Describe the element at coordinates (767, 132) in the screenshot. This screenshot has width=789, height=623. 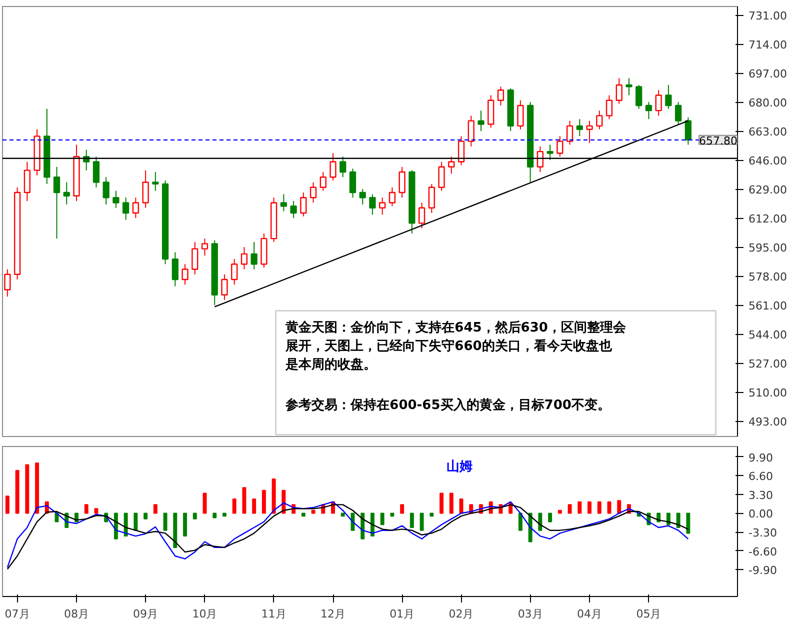
I see `y-tick-label: 663.00` at that location.